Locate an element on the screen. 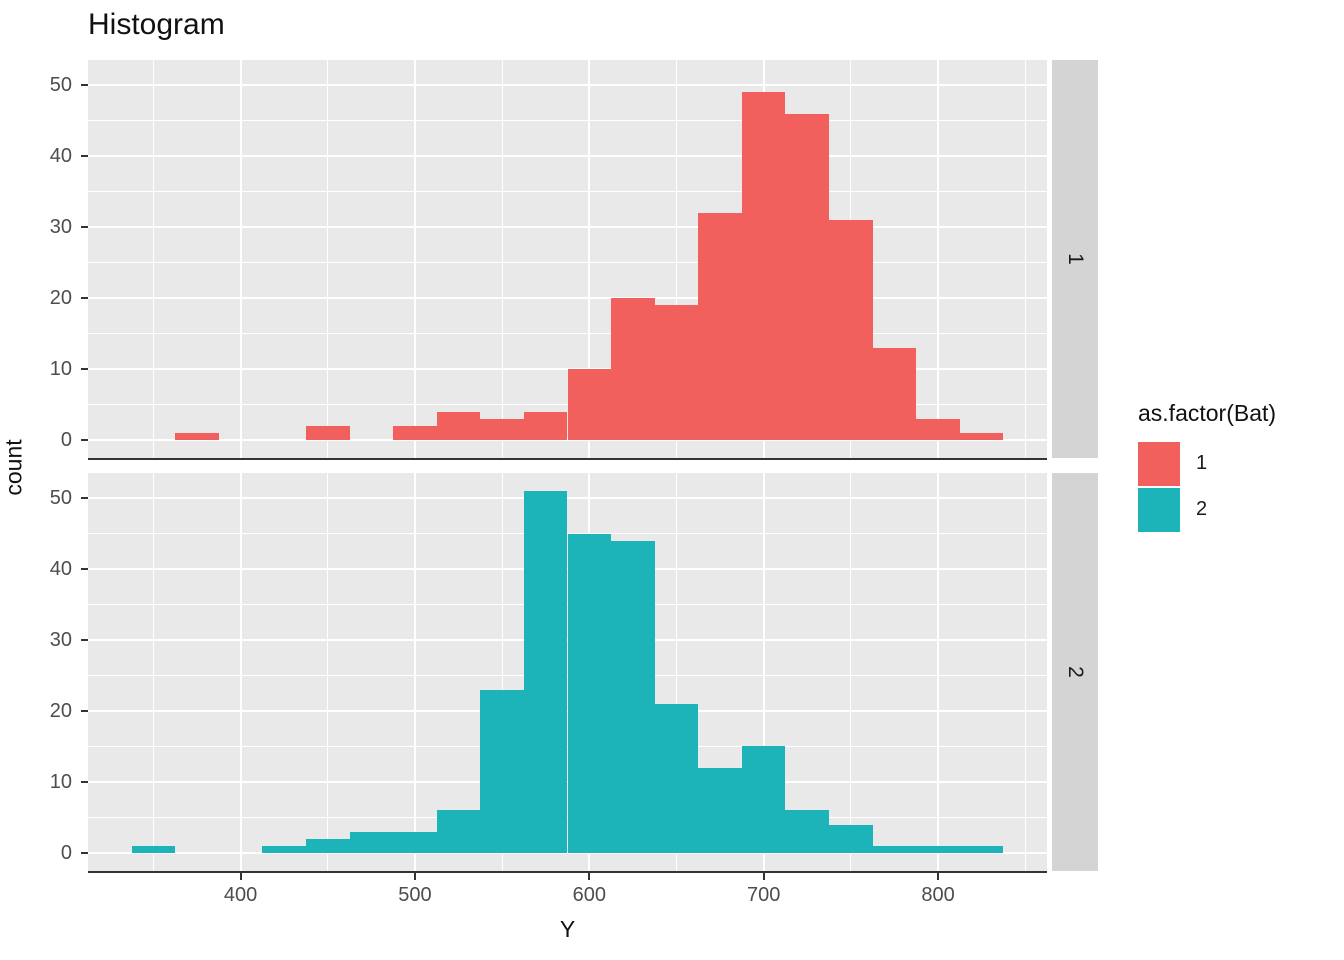 This screenshot has height=960, width=1344. legend-swatch-teal is located at coordinates (1159, 509).